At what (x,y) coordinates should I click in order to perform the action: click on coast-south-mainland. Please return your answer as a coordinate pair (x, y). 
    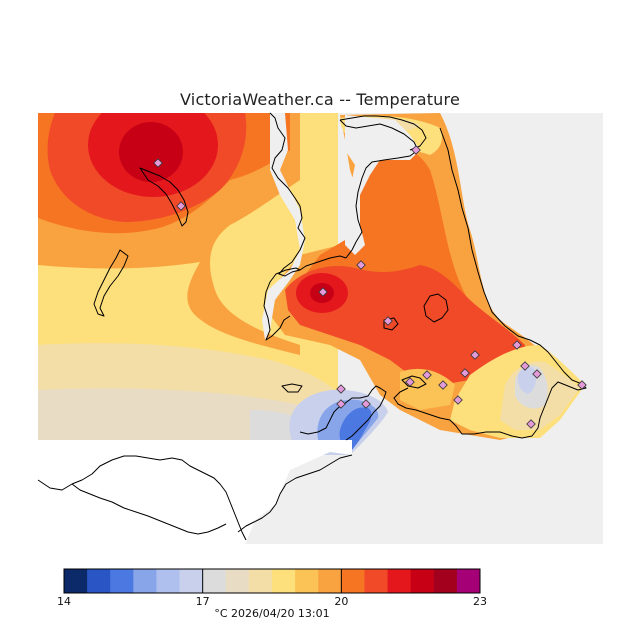
    Looking at the image, I should click on (142, 498).